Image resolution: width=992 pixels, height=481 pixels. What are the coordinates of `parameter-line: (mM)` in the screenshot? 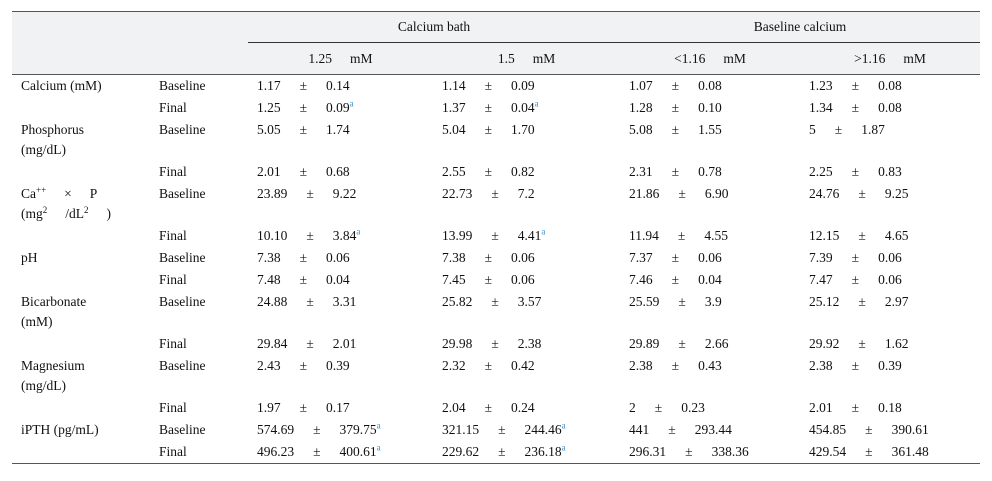 It's located at (85, 322).